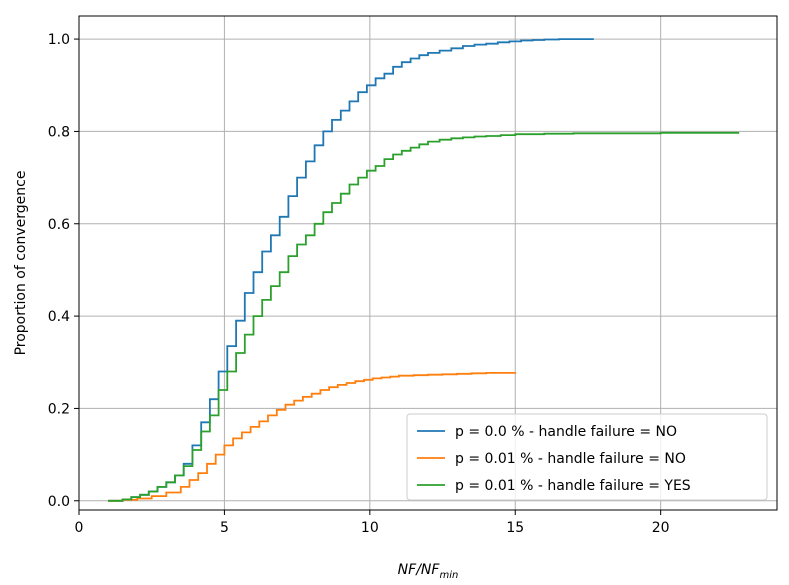 This screenshot has height=585, width=789. Describe the element at coordinates (570, 459) in the screenshot. I see `legend-label-1: p = 0.01 % - handle failure = NO` at that location.